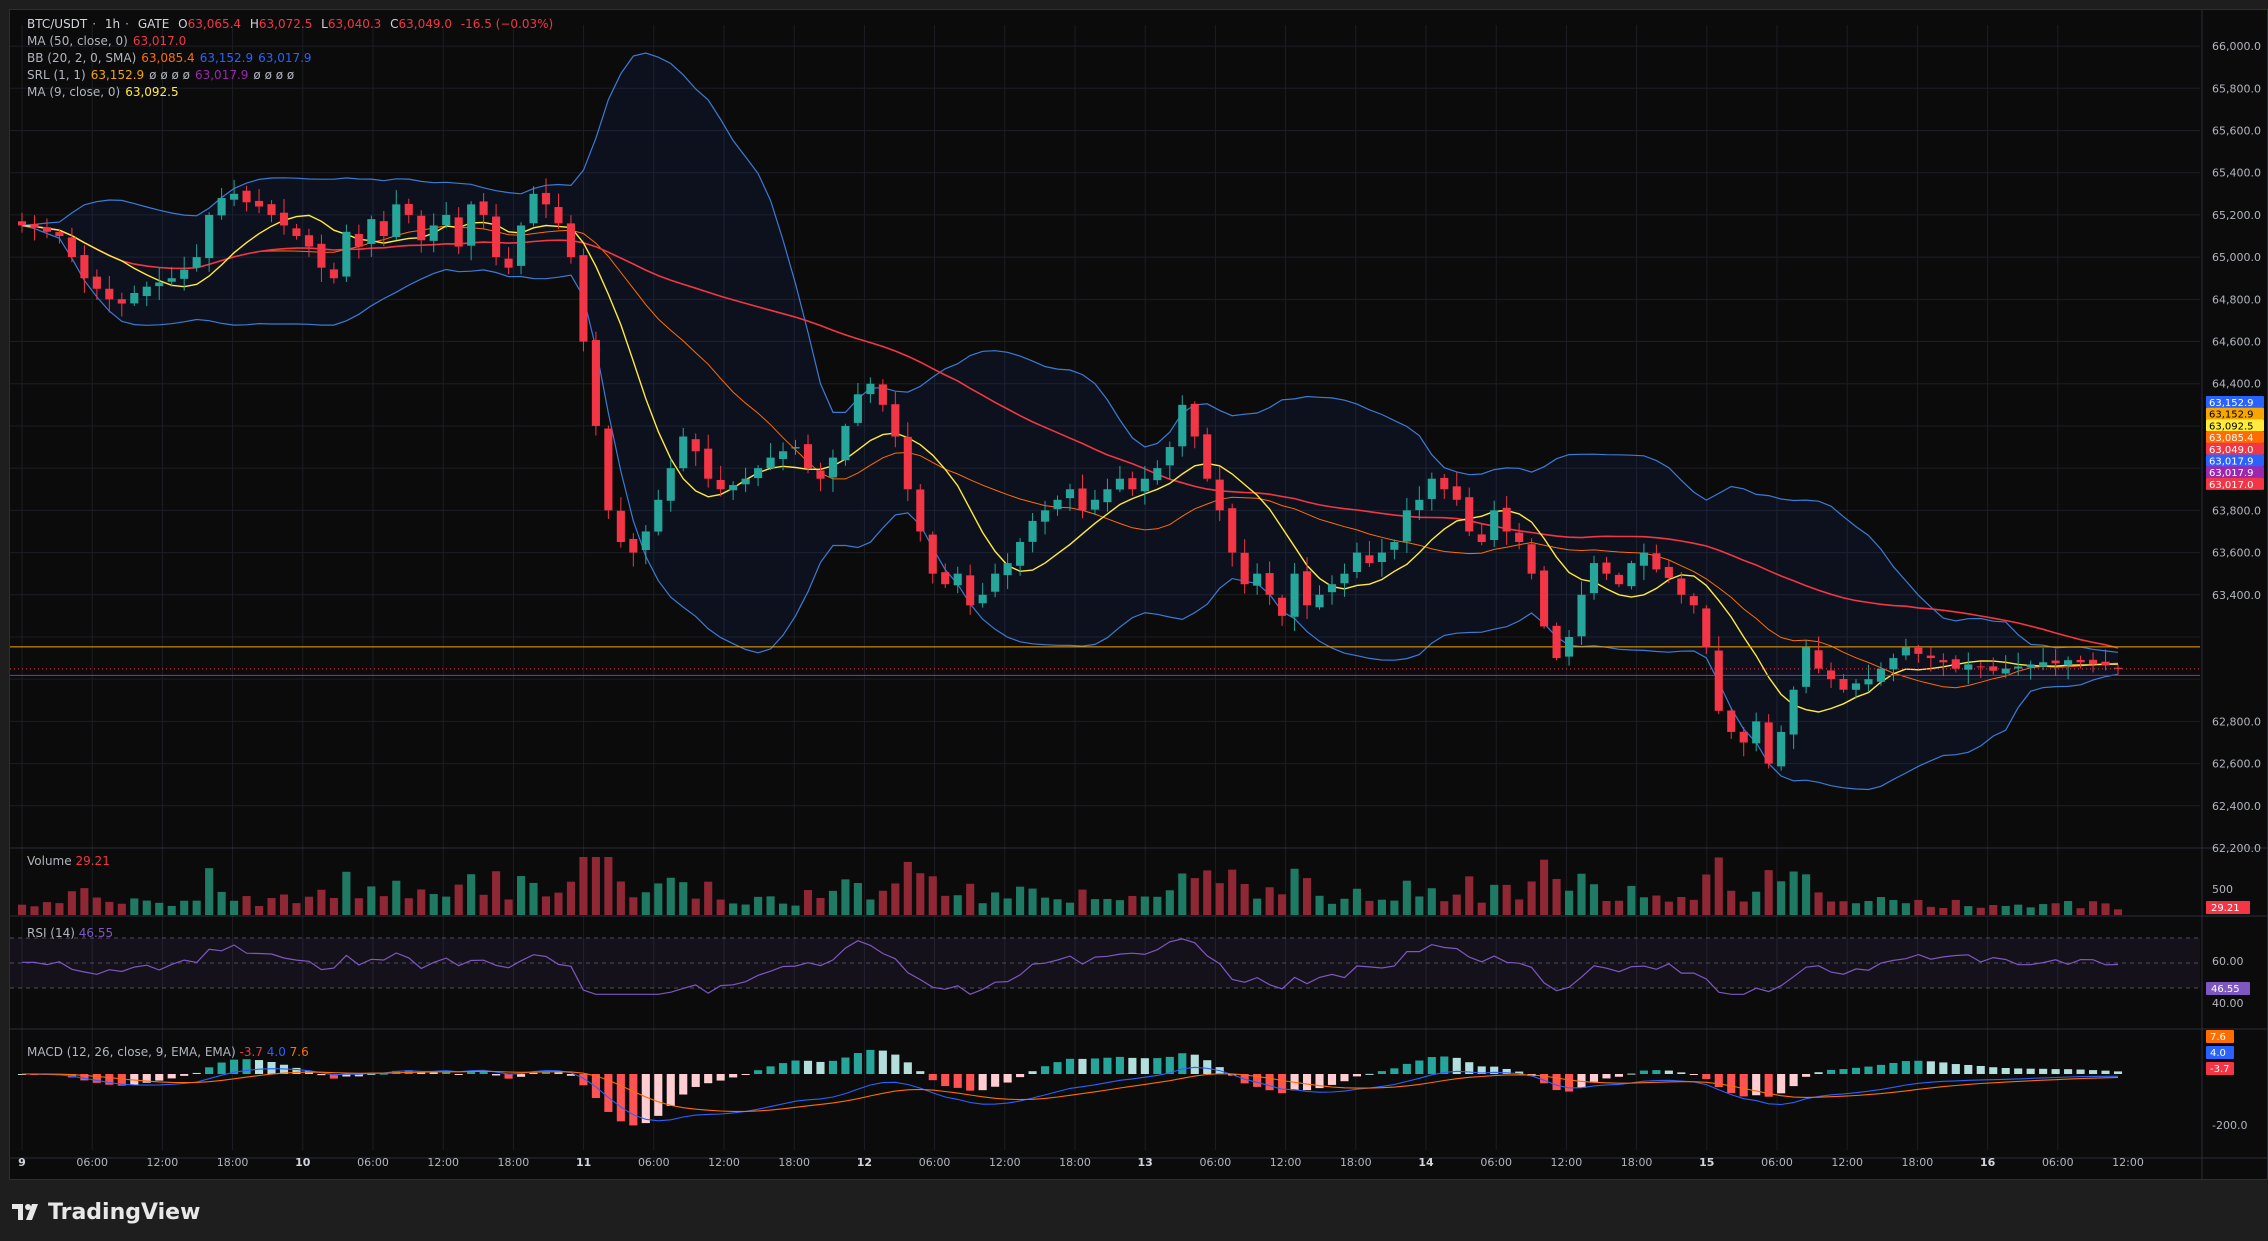  I want to click on volume-badge, so click(2228, 907).